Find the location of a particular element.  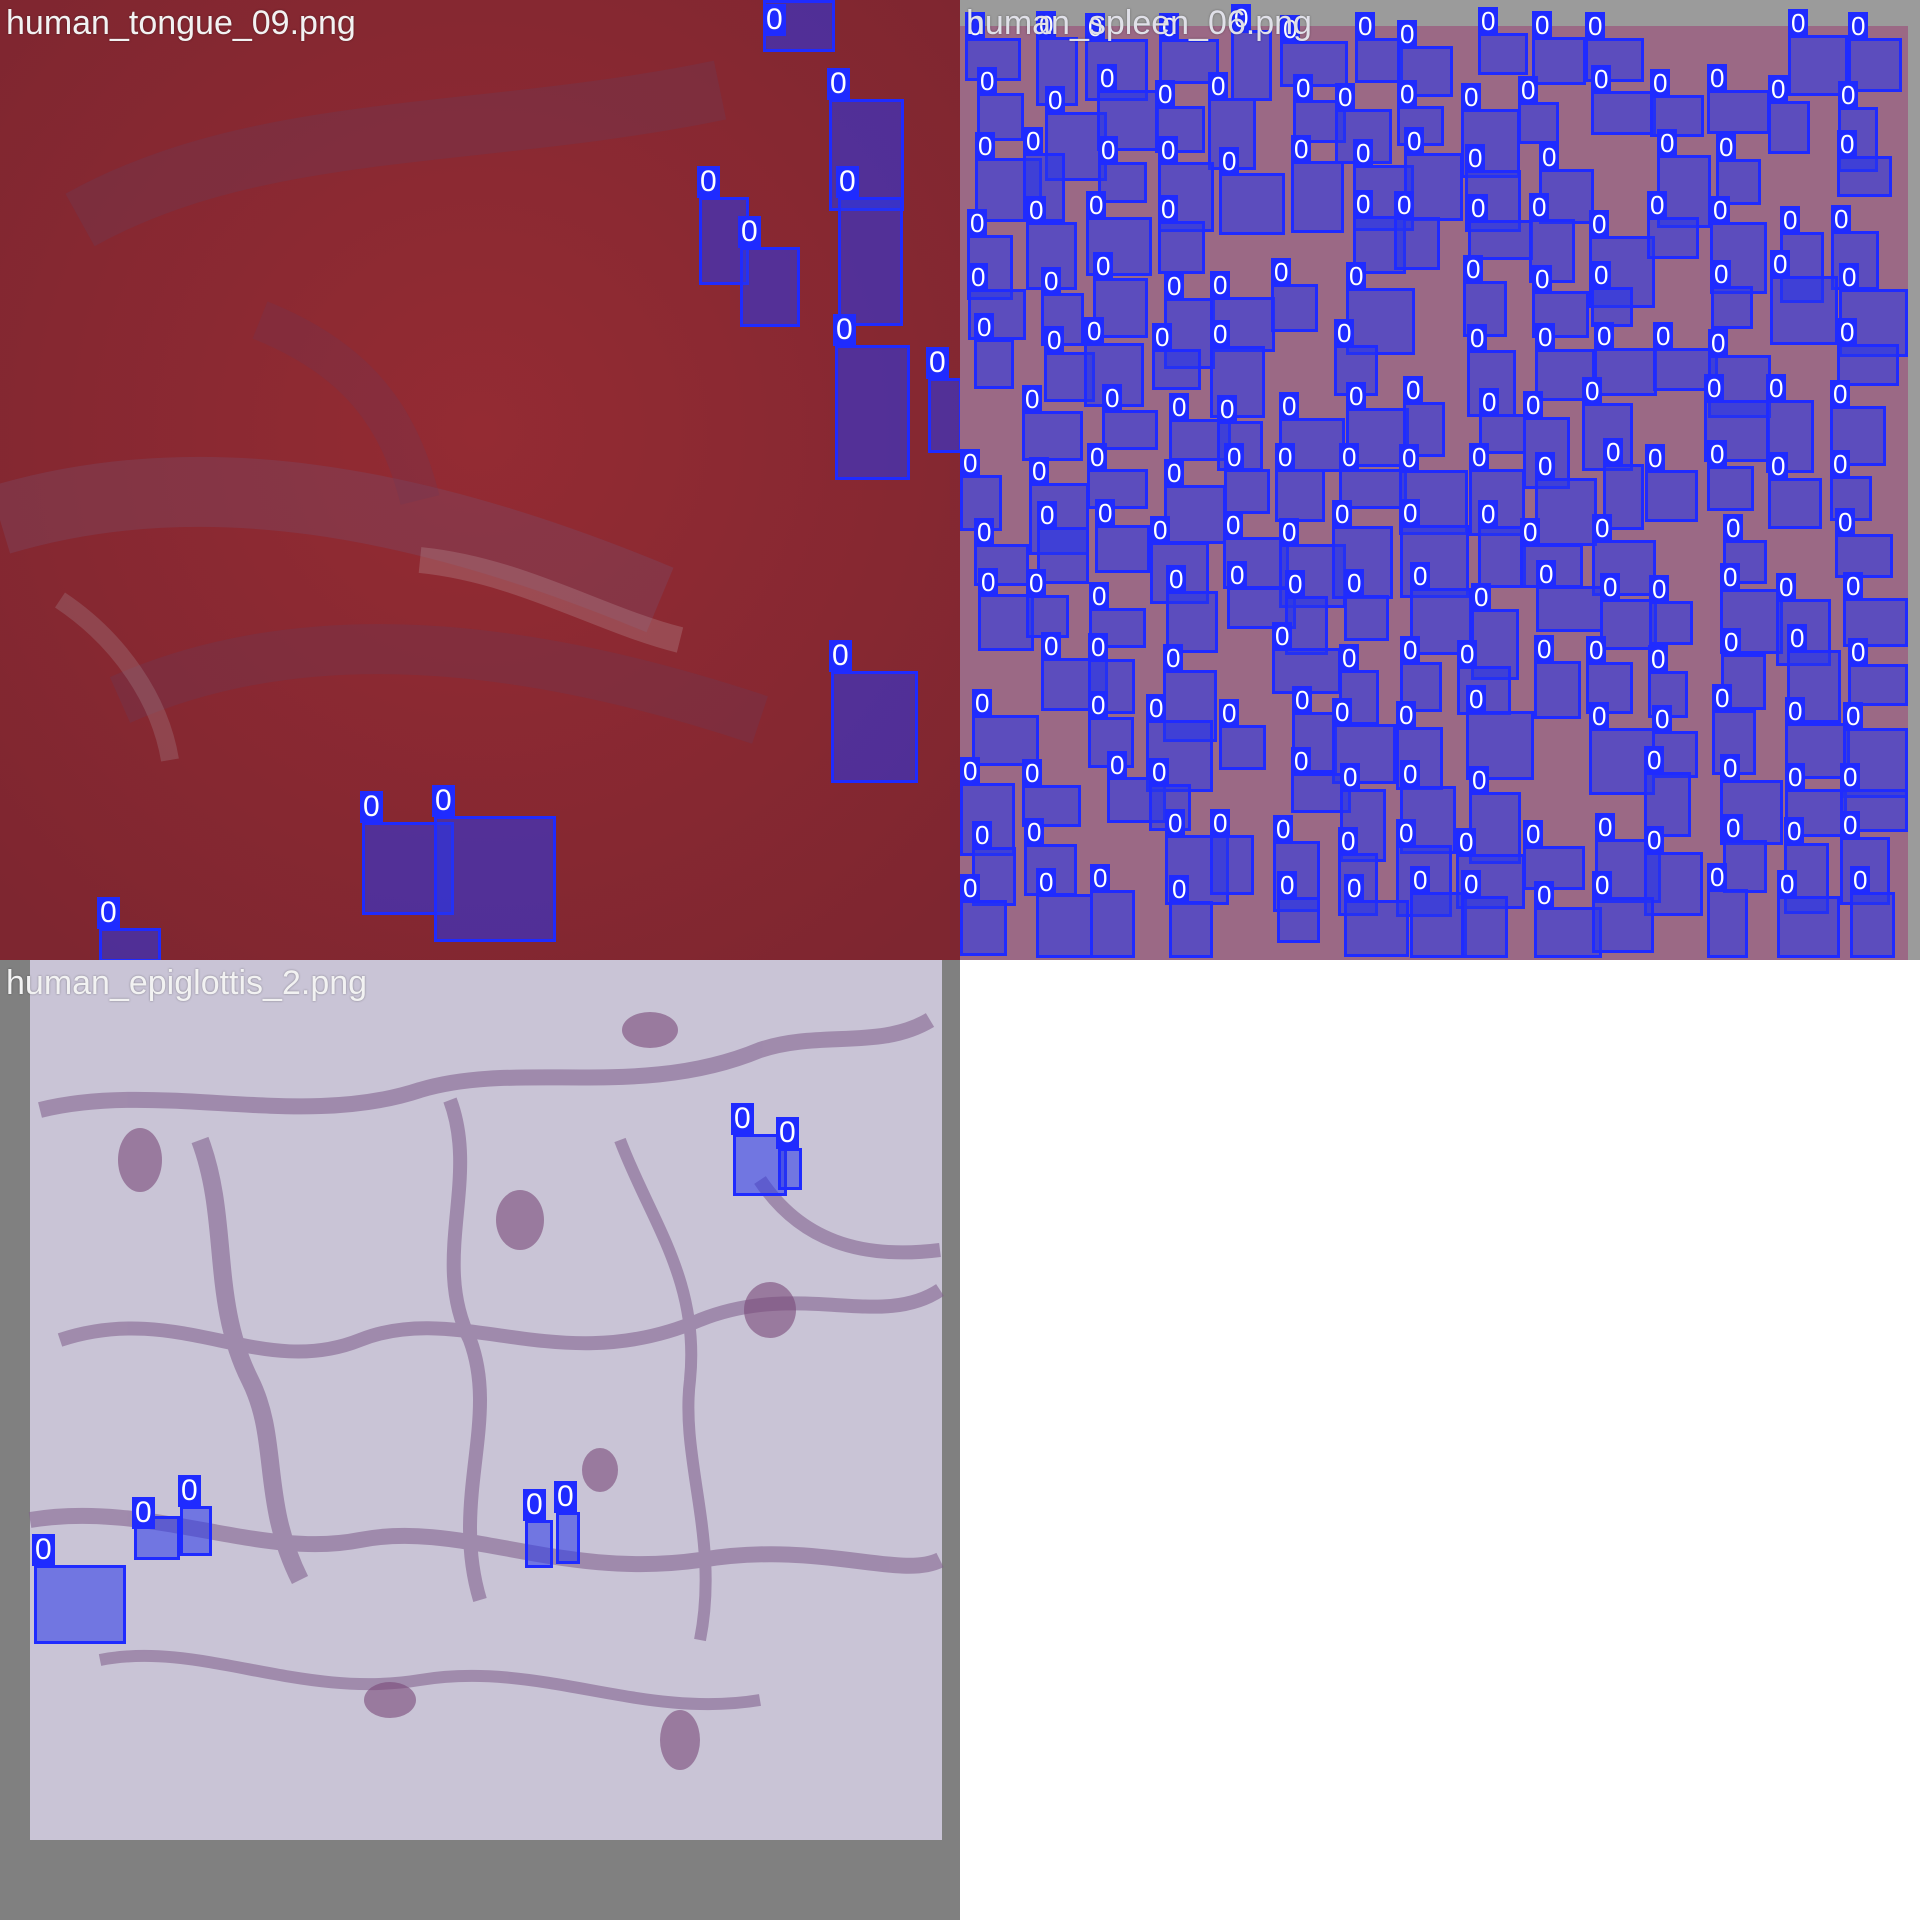

panel-title: human_spleen_06.png is located at coordinates (1139, 23).